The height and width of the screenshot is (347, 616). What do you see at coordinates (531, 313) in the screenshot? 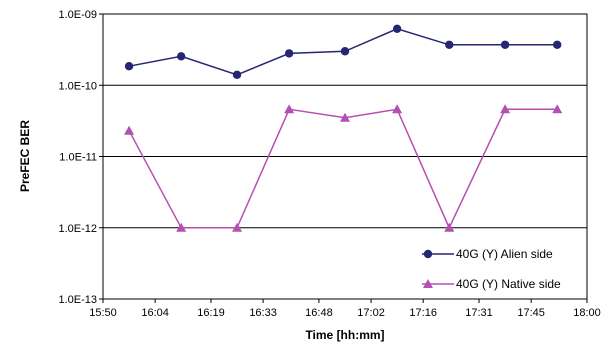
I see `x-tick-label: 17:45` at bounding box center [531, 313].